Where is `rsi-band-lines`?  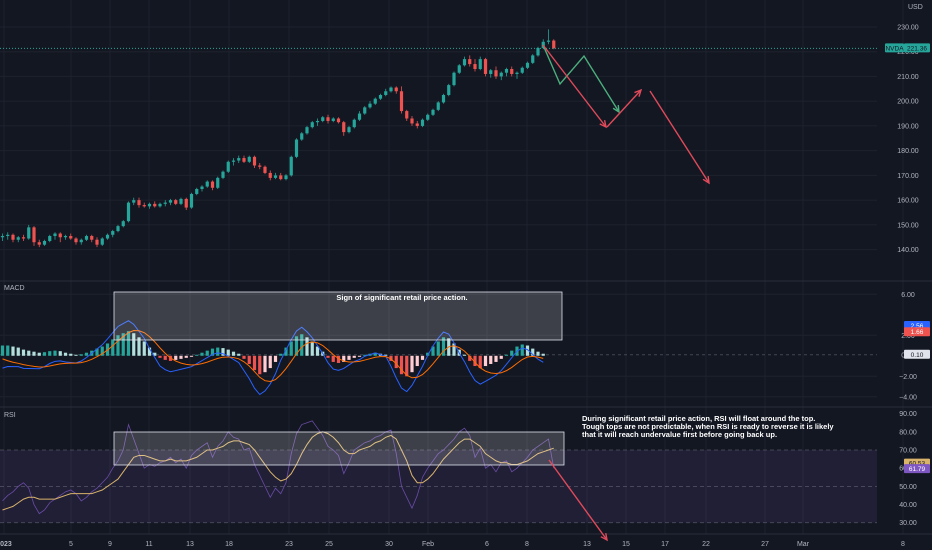
rsi-band-lines is located at coordinates (438, 486).